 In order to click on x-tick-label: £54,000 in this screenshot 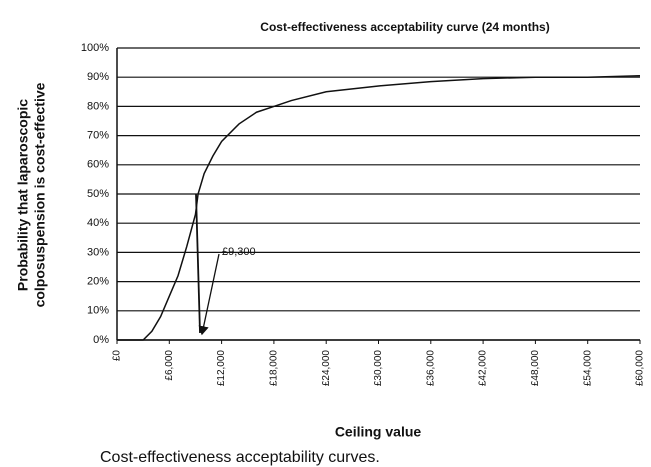, I will do `click(587, 368)`.